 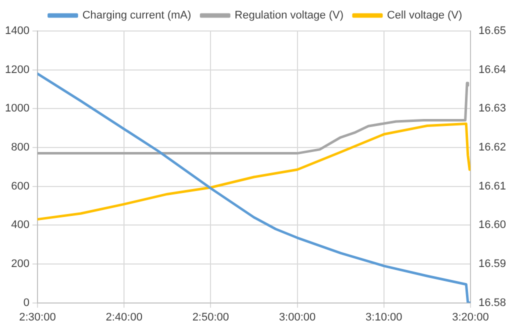 I want to click on legend-label: Cell voltage (V), so click(x=424, y=16).